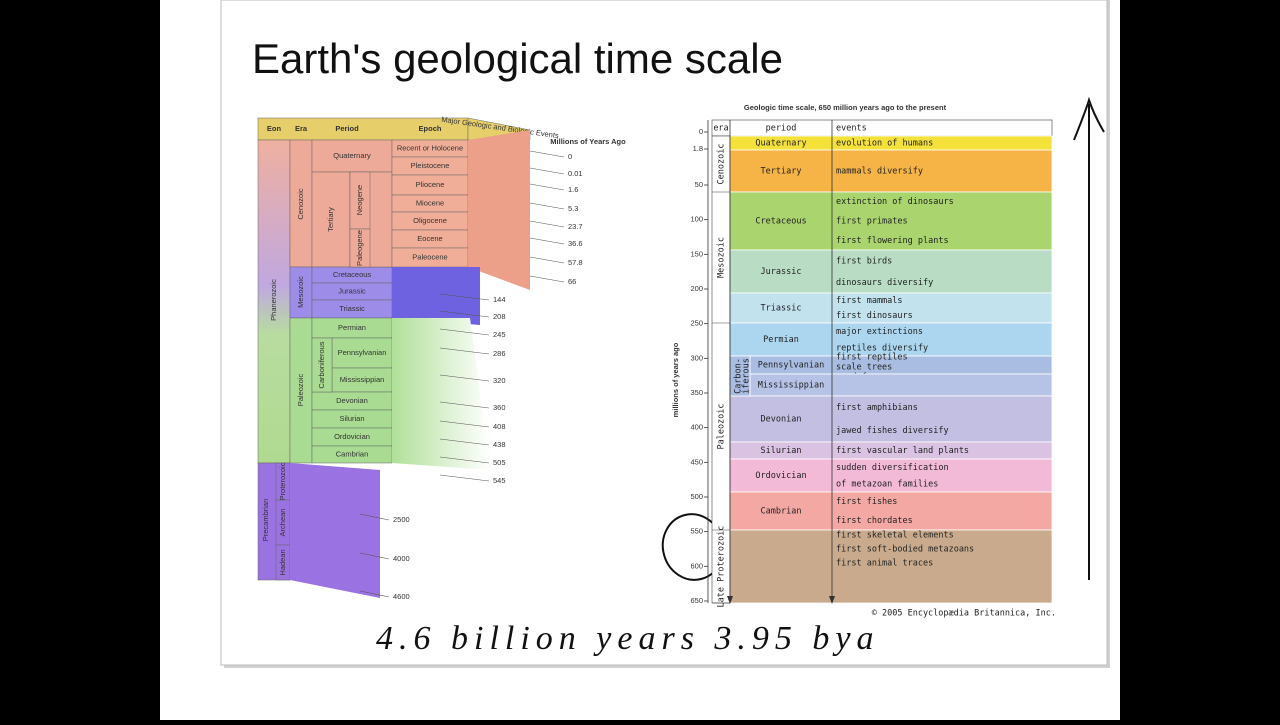 The height and width of the screenshot is (725, 1280). What do you see at coordinates (352, 155) in the screenshot?
I see `label: Quaternary` at bounding box center [352, 155].